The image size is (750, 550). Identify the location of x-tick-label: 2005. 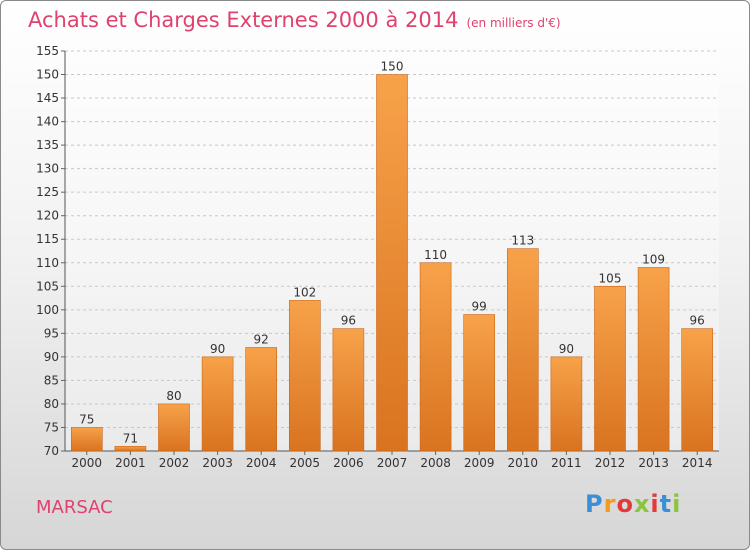
(305, 463).